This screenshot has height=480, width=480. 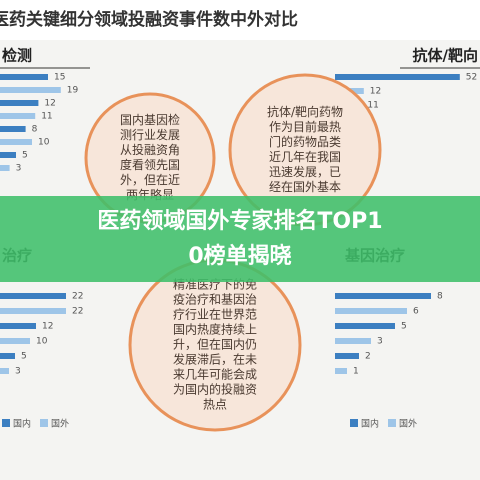 I want to click on bubble-line: 来几年可能会成, so click(x=215, y=375).